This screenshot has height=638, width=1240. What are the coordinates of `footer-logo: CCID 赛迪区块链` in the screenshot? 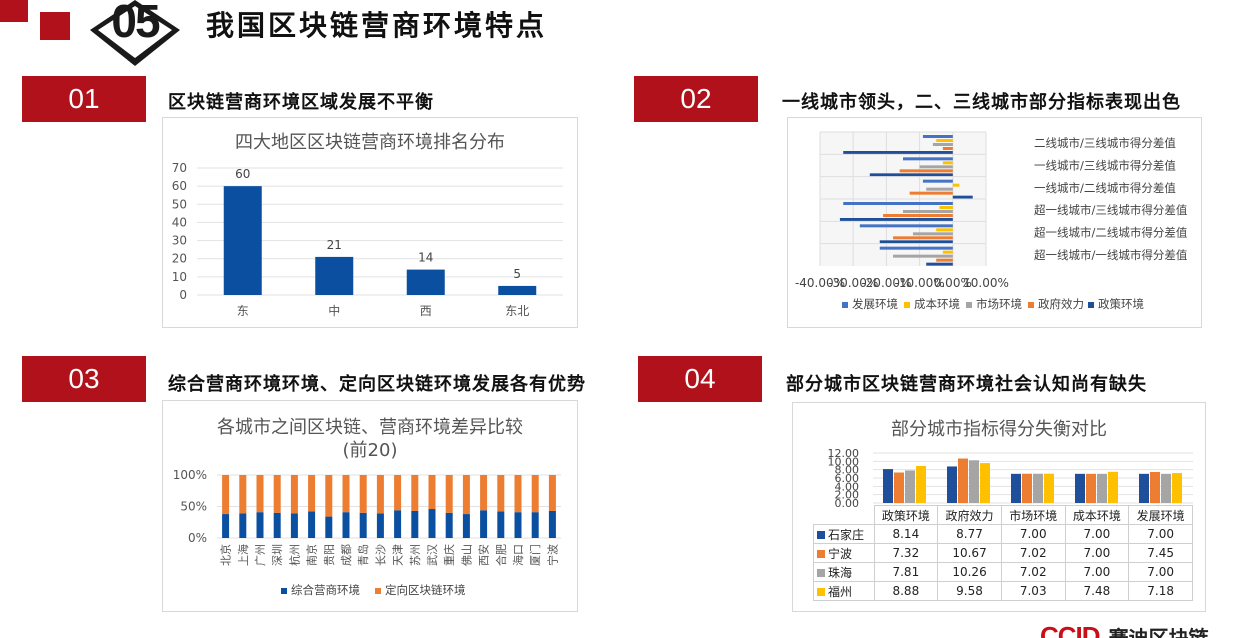 It's located at (1124, 628).